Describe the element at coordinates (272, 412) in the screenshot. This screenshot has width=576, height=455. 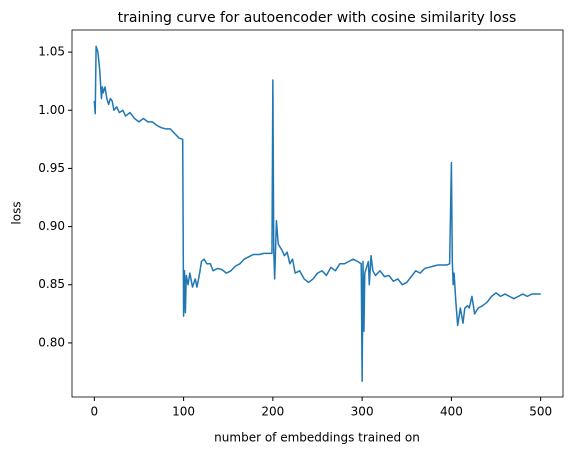
I see `x-tick-label: 200` at that location.